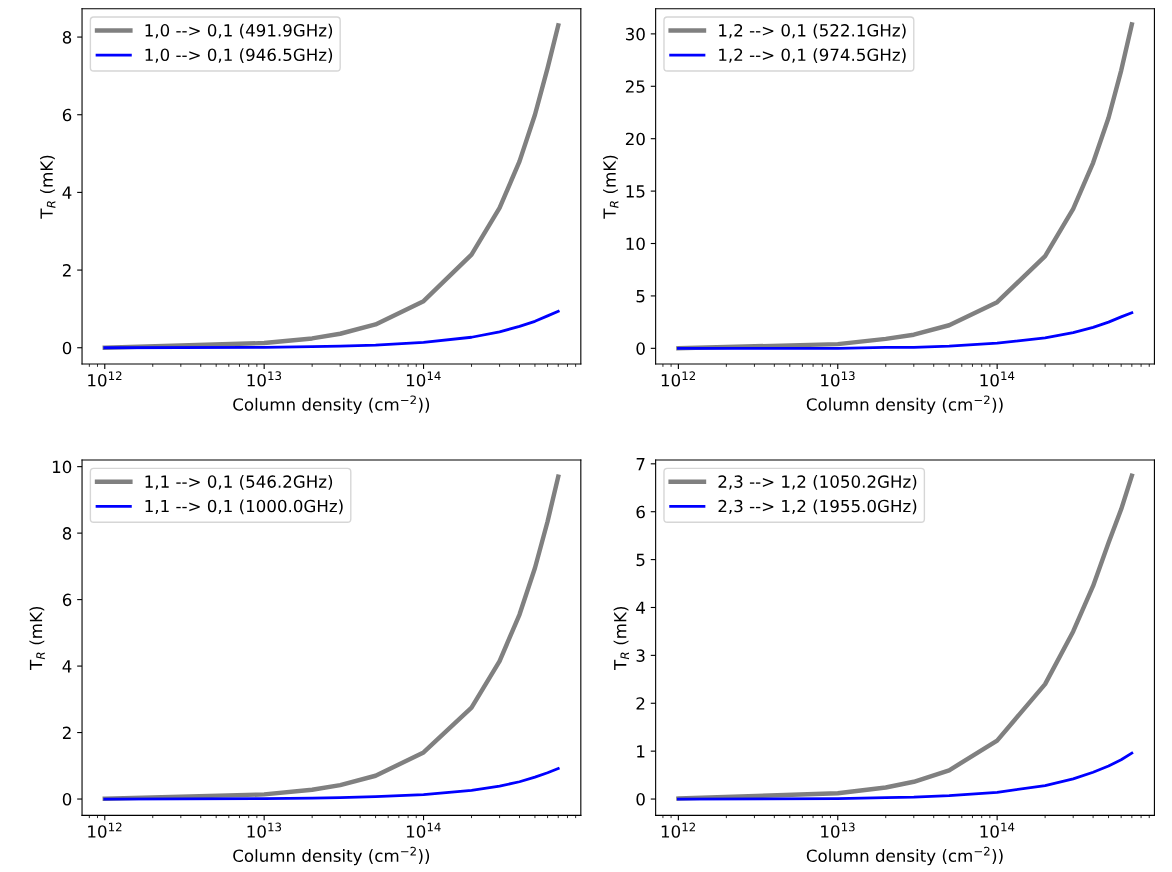  What do you see at coordinates (635, 86) in the screenshot?
I see `y-tick-label: 25` at bounding box center [635, 86].